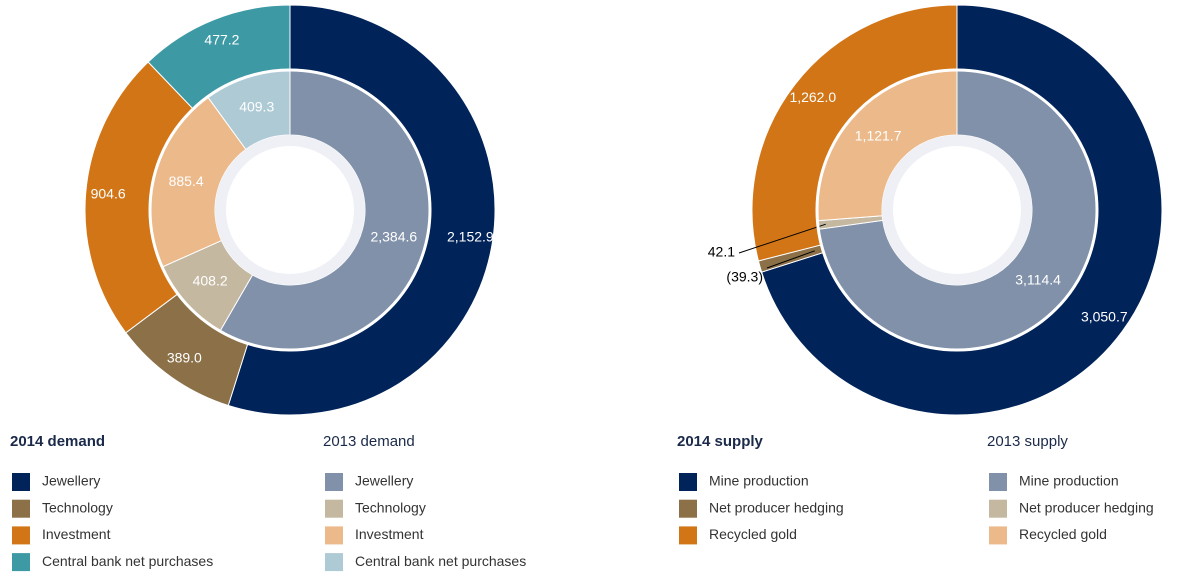  I want to click on legend-title: 2014 demand, so click(57, 441).